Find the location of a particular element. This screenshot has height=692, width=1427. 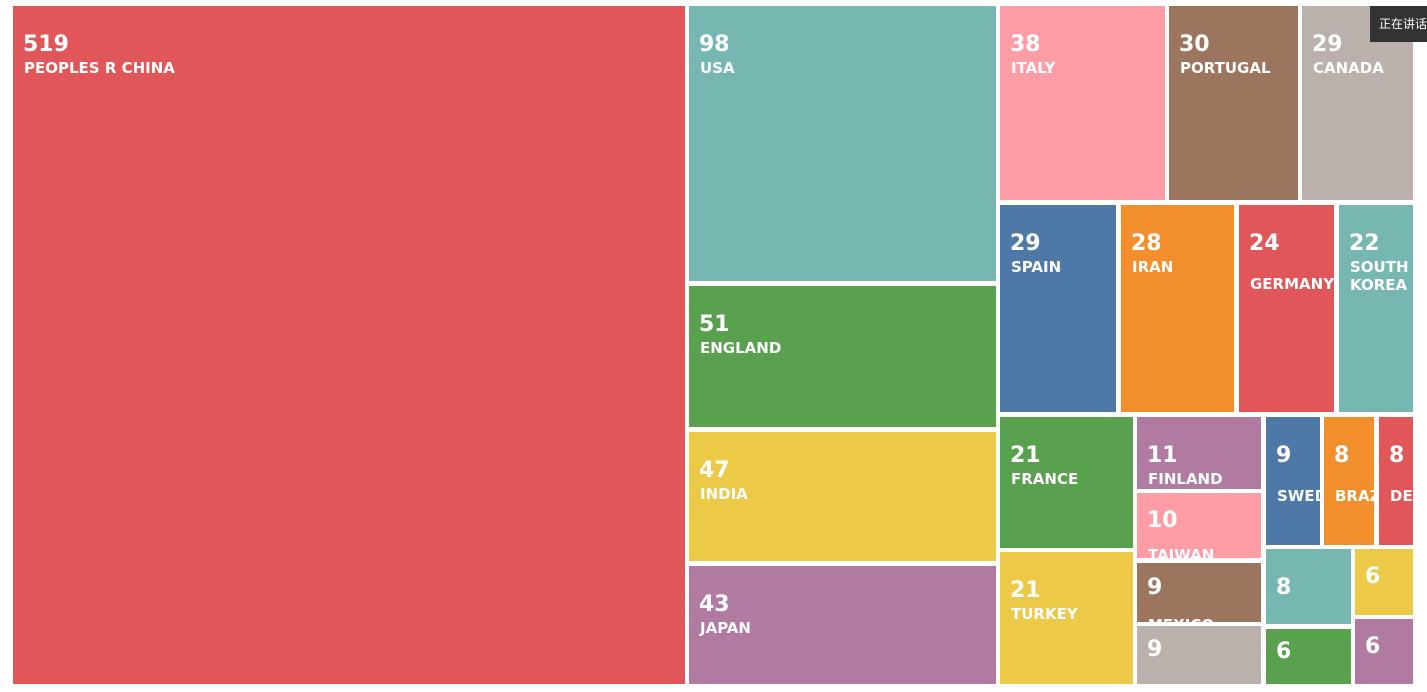

treemap-tile: 98 USA is located at coordinates (842, 143).